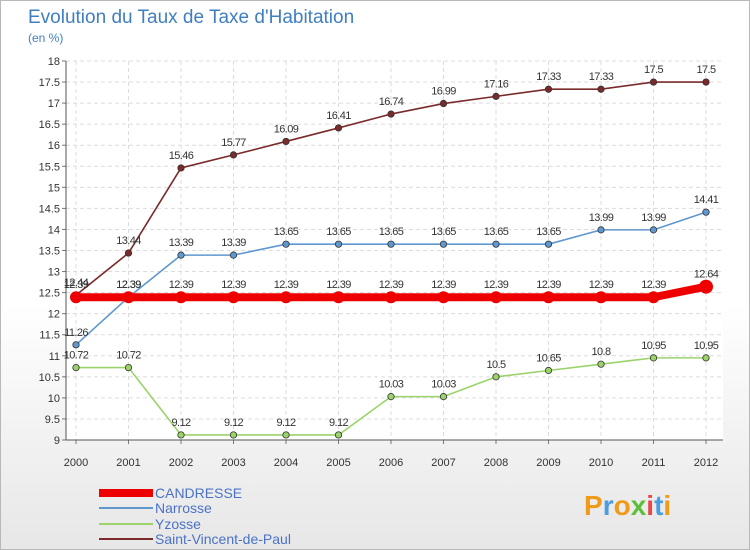 The image size is (750, 550). What do you see at coordinates (49, 336) in the screenshot?
I see `y-tick-label: 11.5` at bounding box center [49, 336].